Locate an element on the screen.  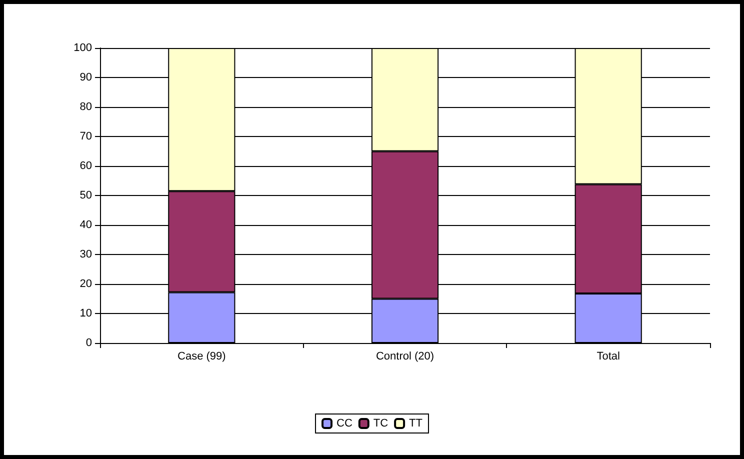
y-tick-label: 70 is located at coordinates (86, 136).